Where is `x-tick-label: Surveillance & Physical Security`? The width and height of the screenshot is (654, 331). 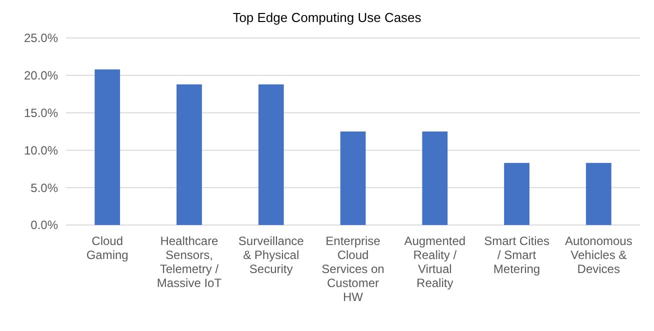 x-tick-label: Surveillance & Physical Security is located at coordinates (271, 255).